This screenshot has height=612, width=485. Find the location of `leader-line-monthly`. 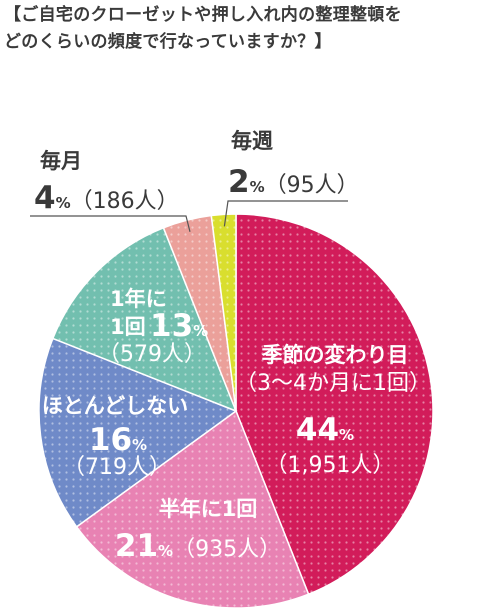

leader-line-monthly is located at coordinates (110, 223).